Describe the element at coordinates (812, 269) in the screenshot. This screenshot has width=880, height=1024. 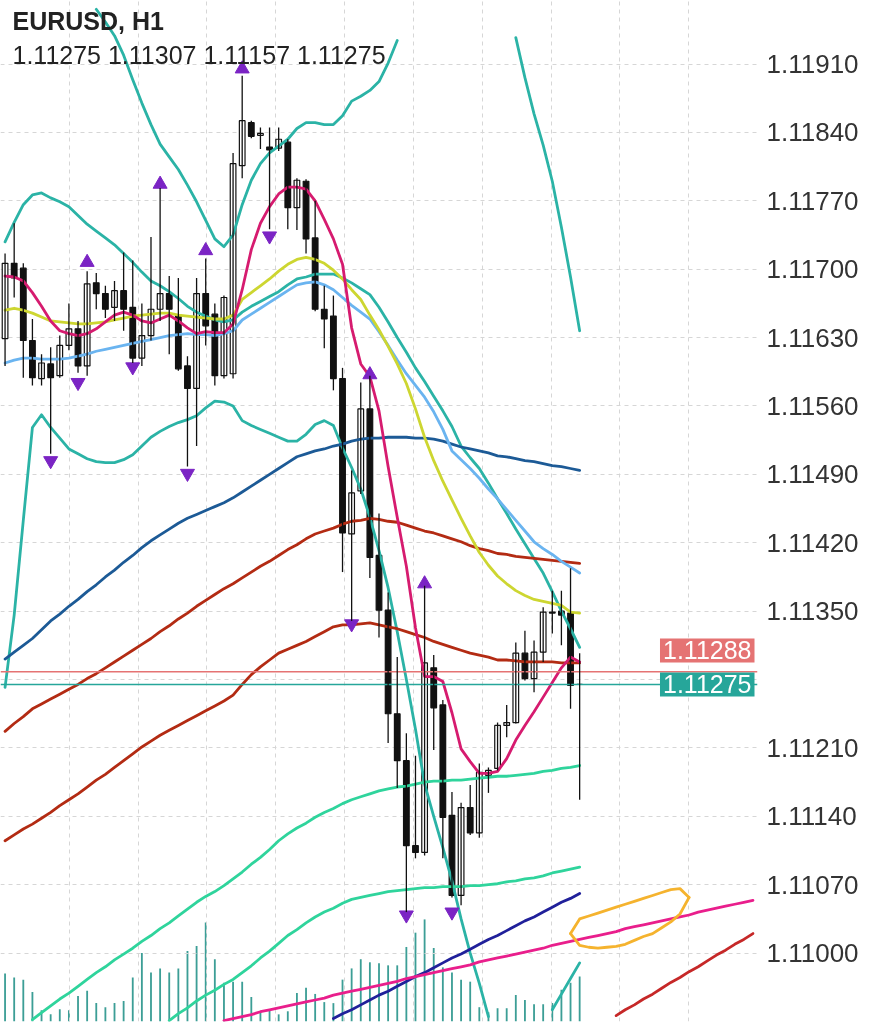
I see `y-tick-label: 1.11700` at that location.